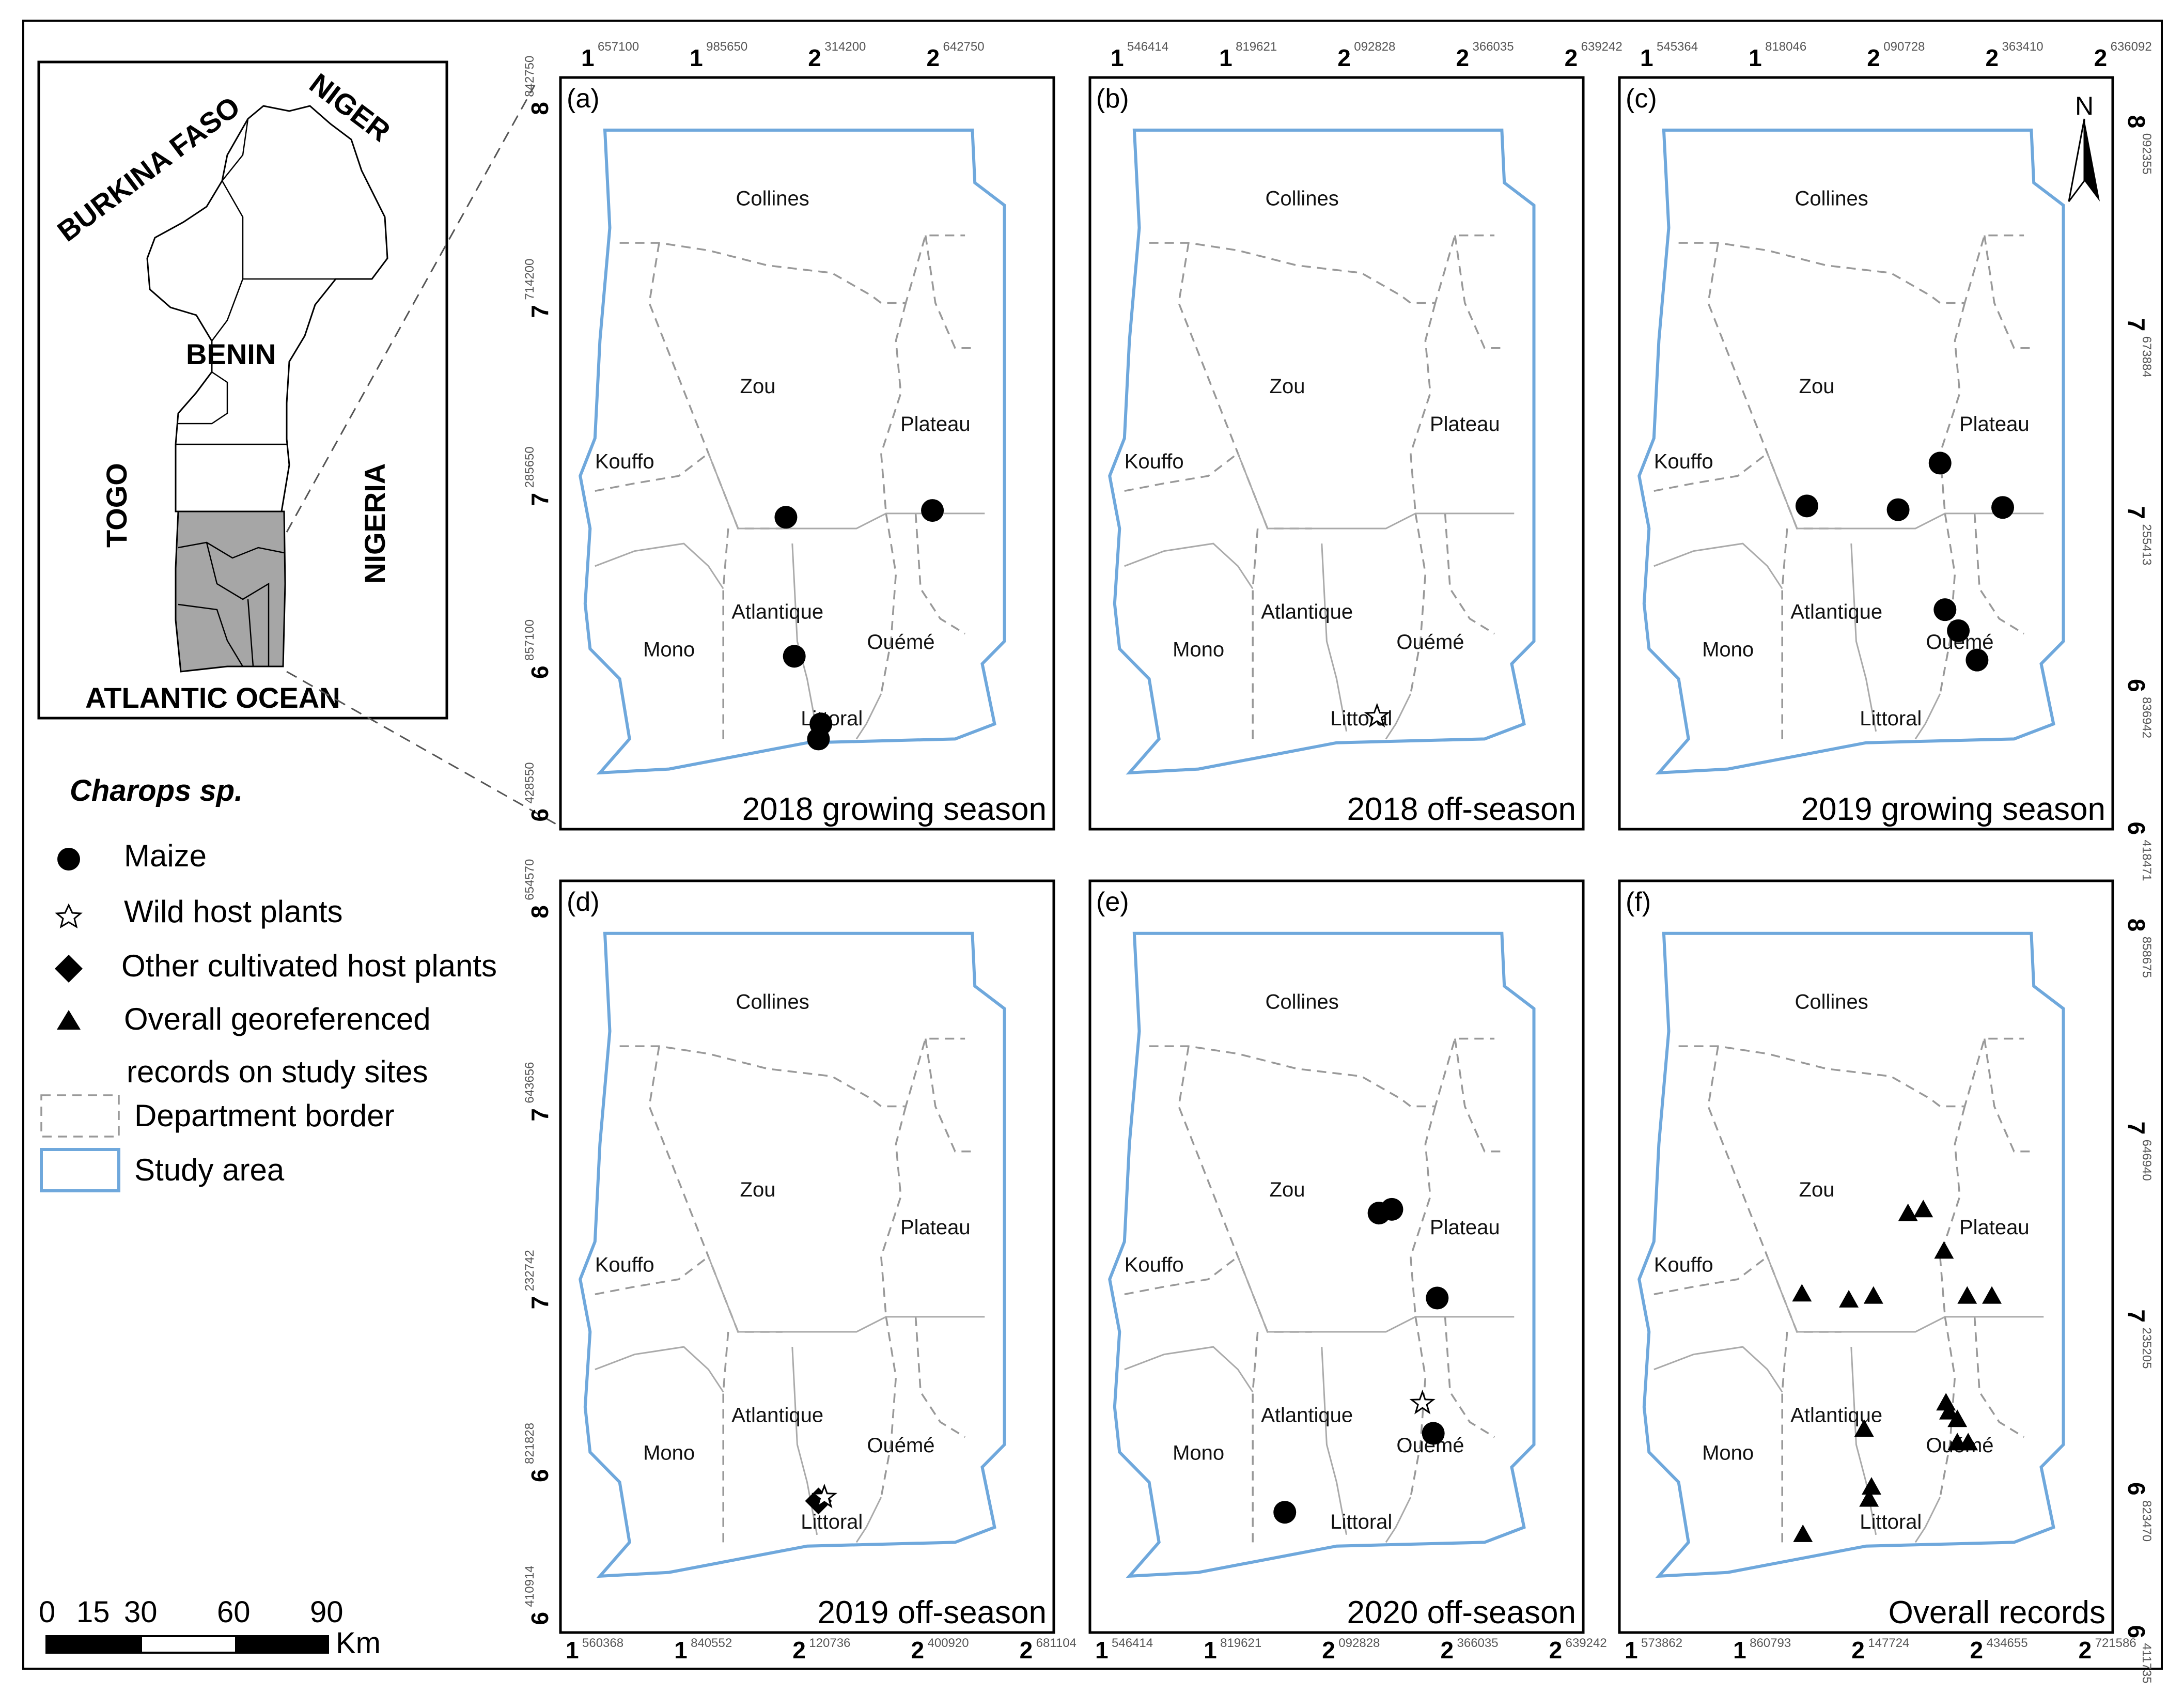 This screenshot has width=2184, height=1694. What do you see at coordinates (212, 697) in the screenshot?
I see `inset-label-atlantic-ocean: ATLANTIC OCEAN` at bounding box center [212, 697].